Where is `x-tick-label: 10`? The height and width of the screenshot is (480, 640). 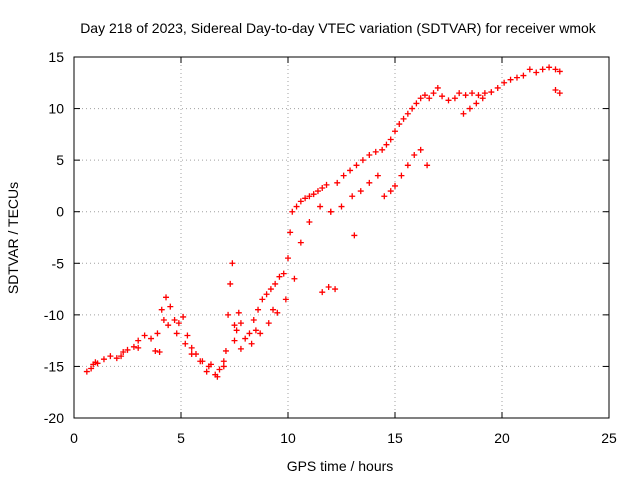
x-tick-label: 10 is located at coordinates (288, 438).